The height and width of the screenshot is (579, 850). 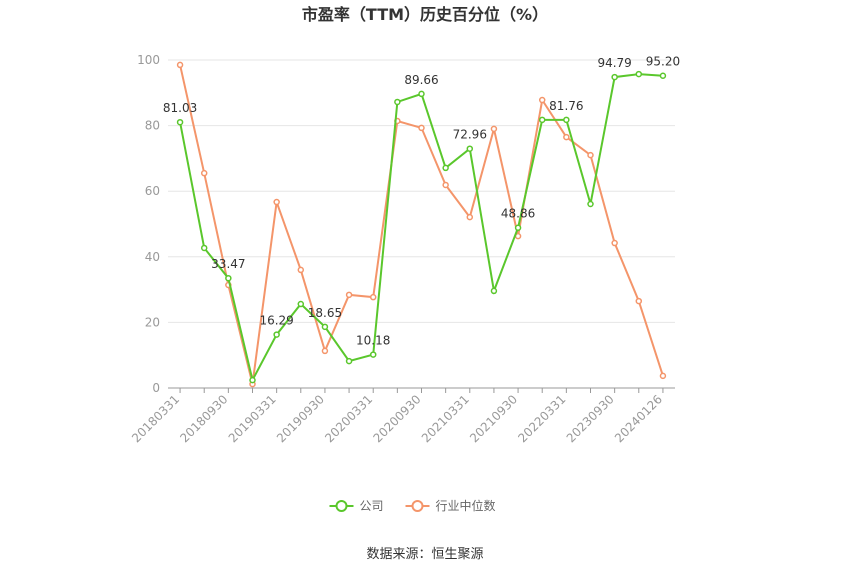 I want to click on x-tick-label: 20200331, so click(x=348, y=418).